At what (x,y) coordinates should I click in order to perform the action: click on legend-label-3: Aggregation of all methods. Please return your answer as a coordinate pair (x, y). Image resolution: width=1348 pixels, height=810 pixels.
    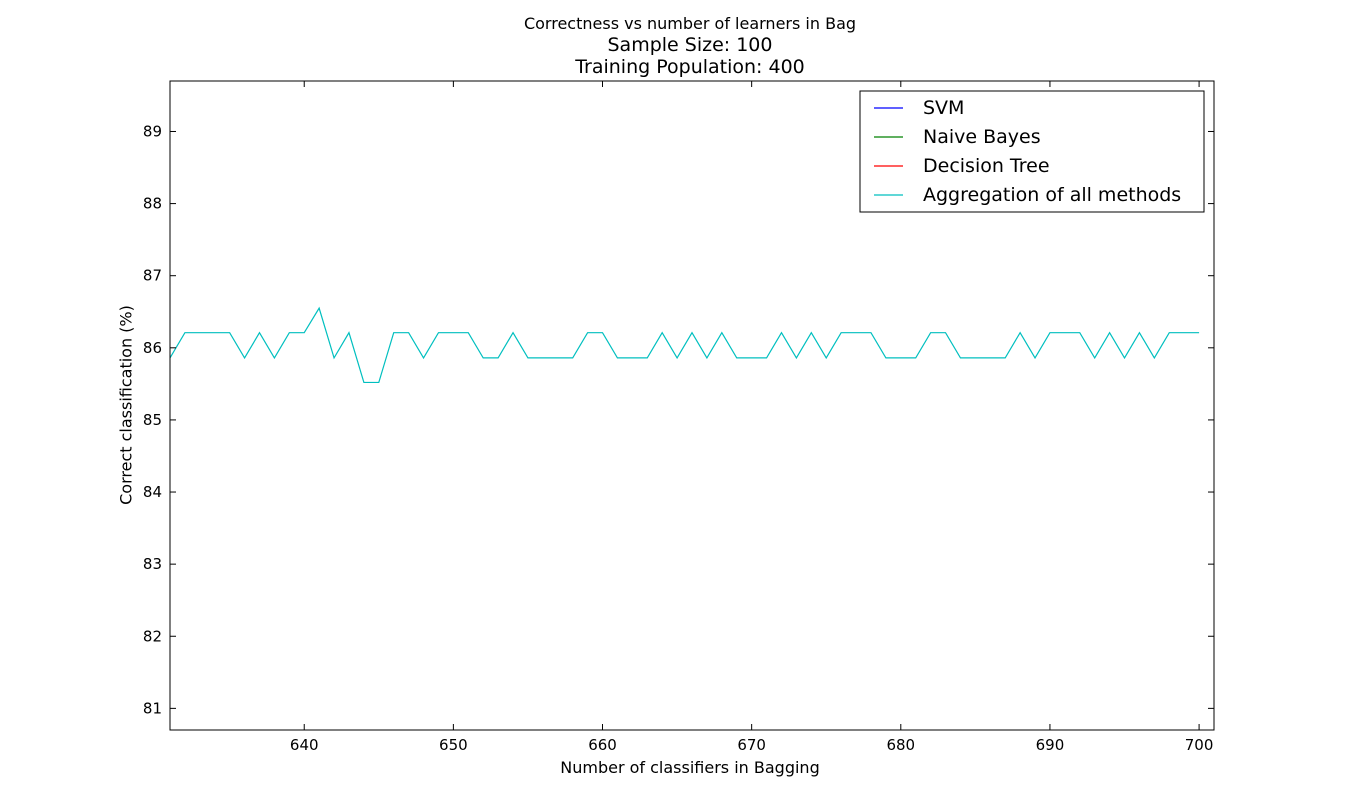
    Looking at the image, I should click on (1052, 195).